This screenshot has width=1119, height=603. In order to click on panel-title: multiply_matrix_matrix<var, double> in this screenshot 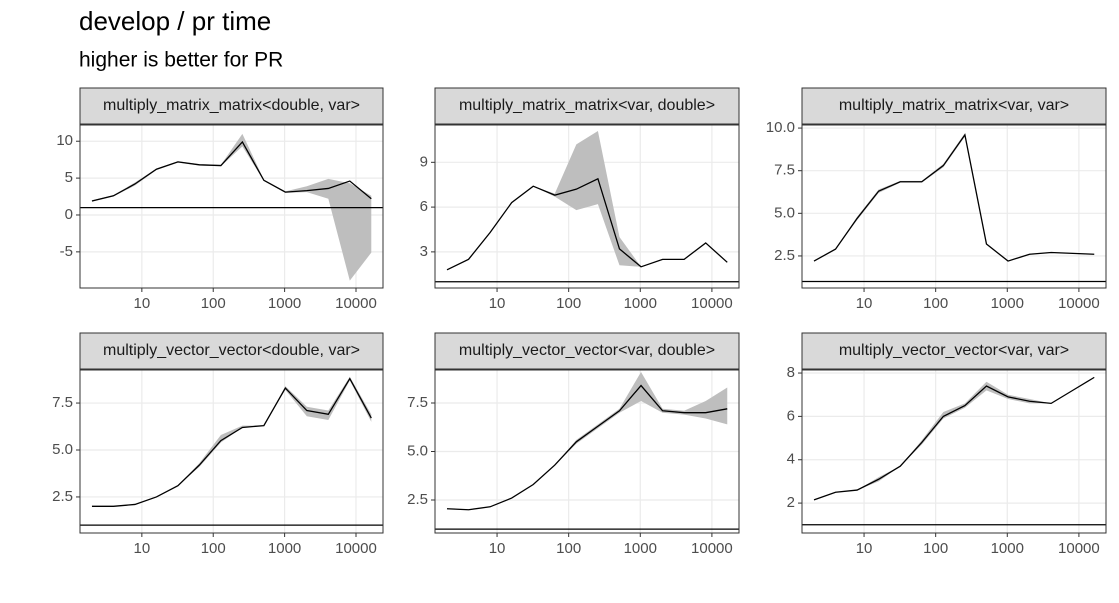, I will do `click(587, 105)`.